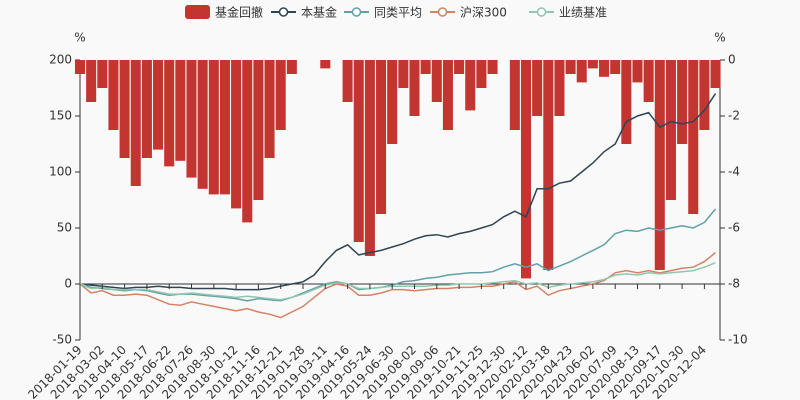 The height and width of the screenshot is (400, 800). Describe the element at coordinates (397, 281) in the screenshot. I see `series-line` at that location.